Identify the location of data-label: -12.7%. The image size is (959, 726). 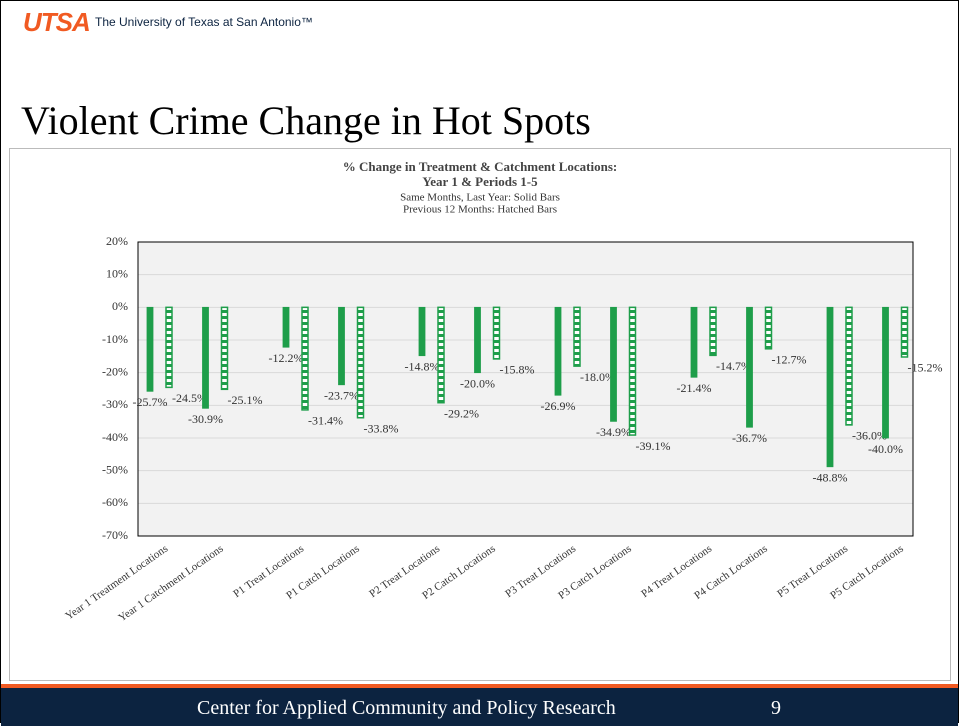
(789, 360).